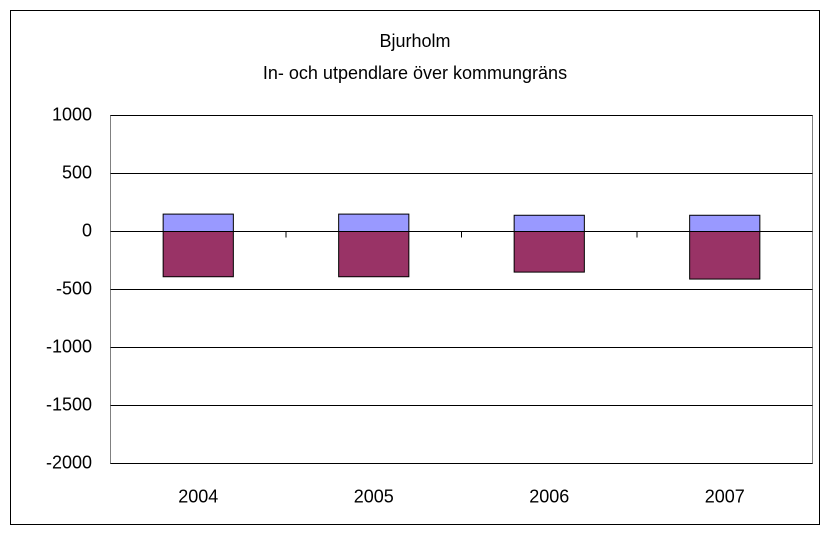 This screenshot has width=831, height=536. Describe the element at coordinates (725, 496) in the screenshot. I see `x-tick-label: 2007` at that location.